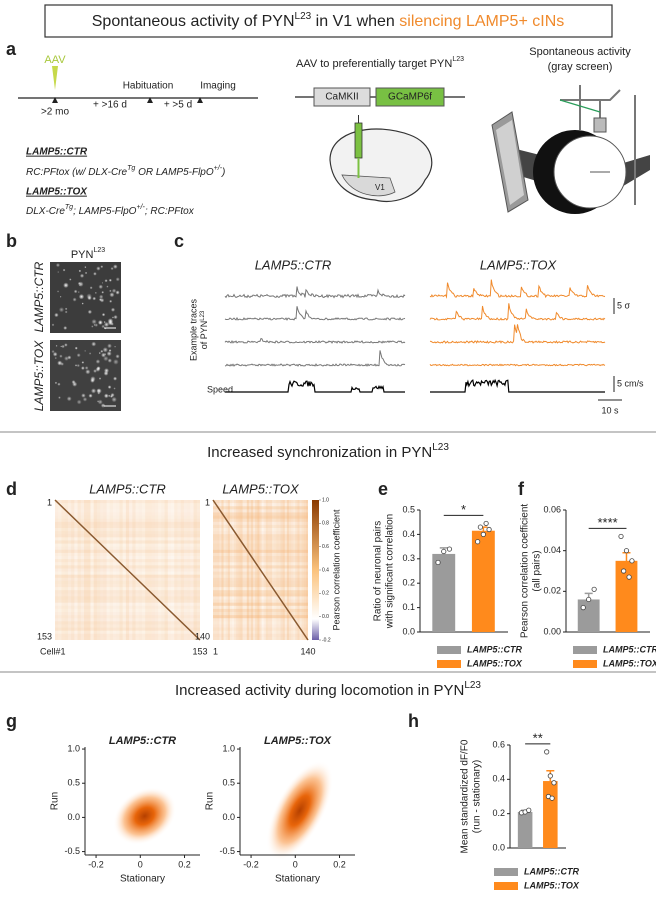 This screenshot has width=656, height=898. What do you see at coordinates (204, 335) in the screenshot?
I see `ylabel-part: of PYN` at bounding box center [204, 335].